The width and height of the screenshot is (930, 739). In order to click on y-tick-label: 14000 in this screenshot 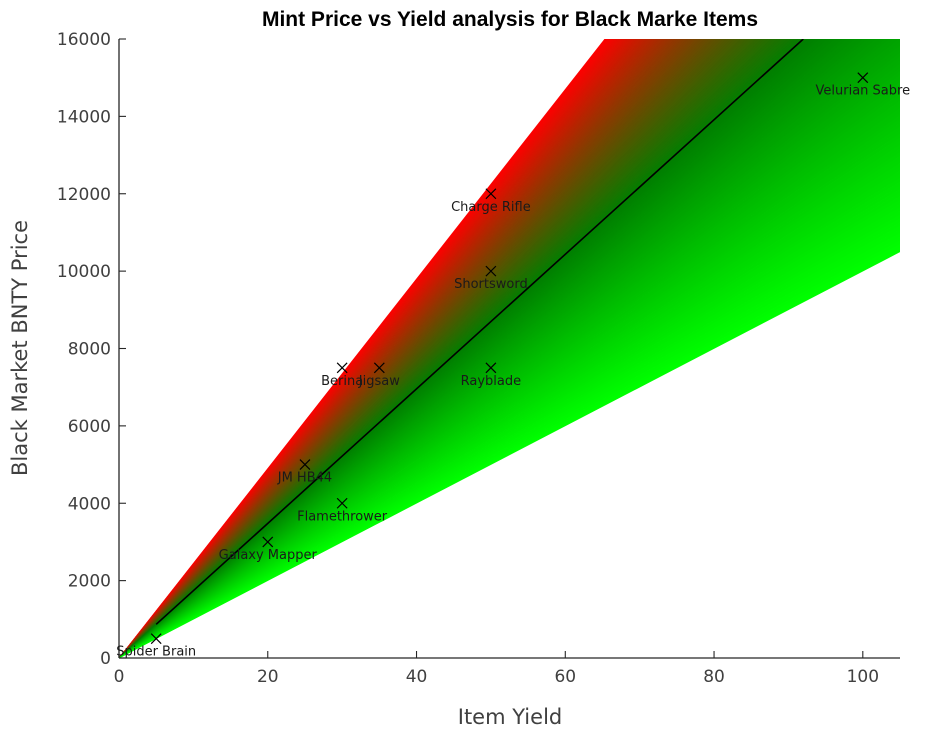, I will do `click(84, 117)`.